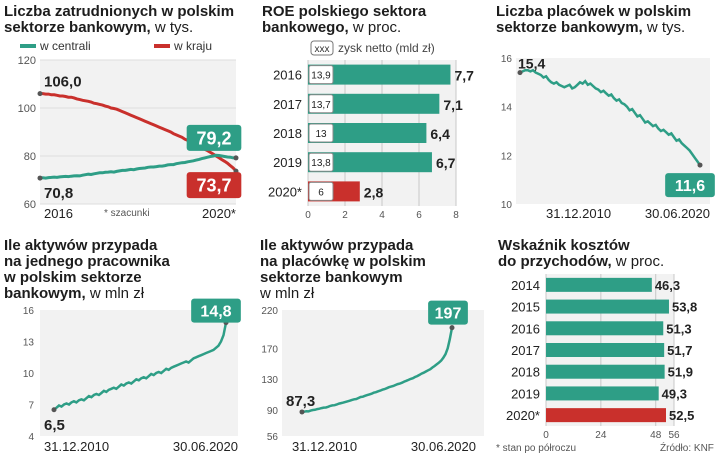 The image size is (720, 458). I want to click on employment-subtitle: w tys., so click(174, 27).